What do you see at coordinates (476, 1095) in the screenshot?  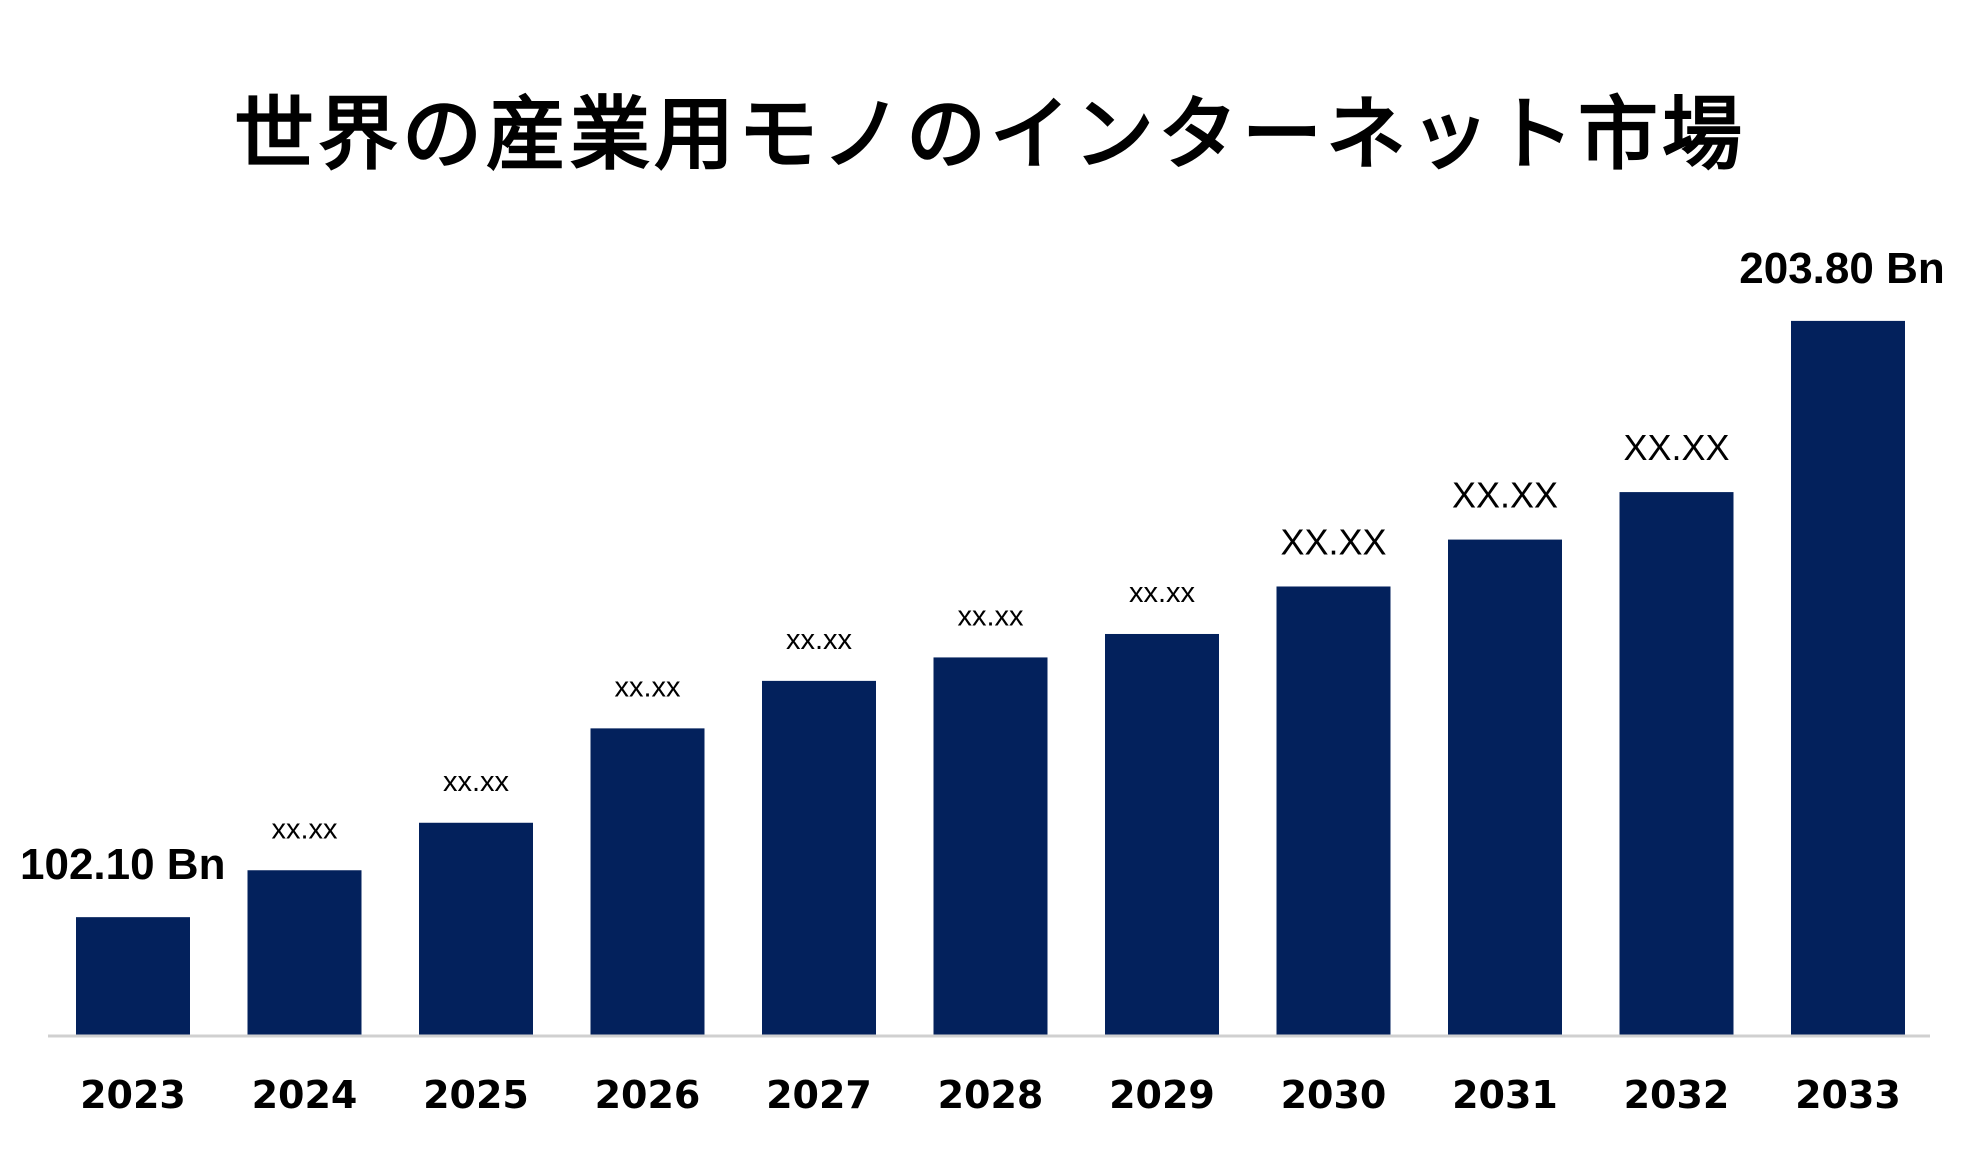 I see `x-tick-label-2025: 2025` at bounding box center [476, 1095].